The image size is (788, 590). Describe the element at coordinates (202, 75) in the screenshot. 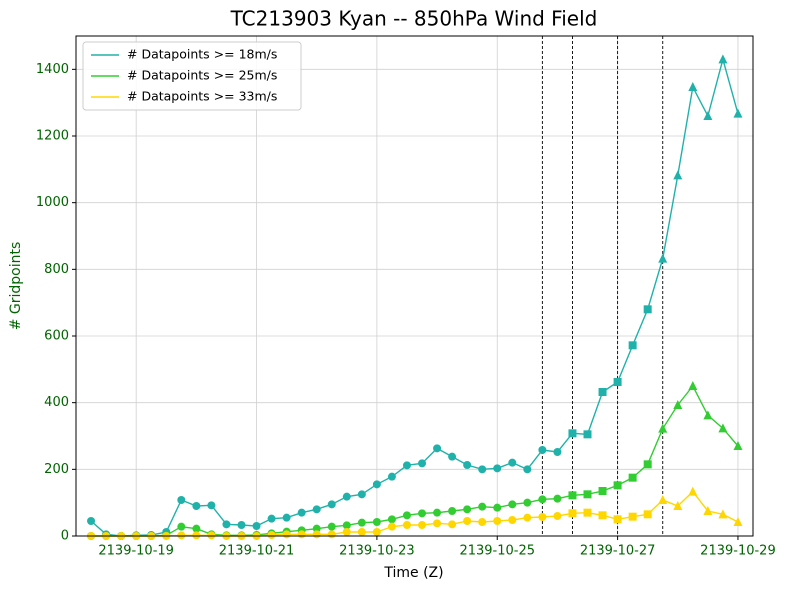

I see `legend-label: # Datapoints >= 25m/s` at that location.